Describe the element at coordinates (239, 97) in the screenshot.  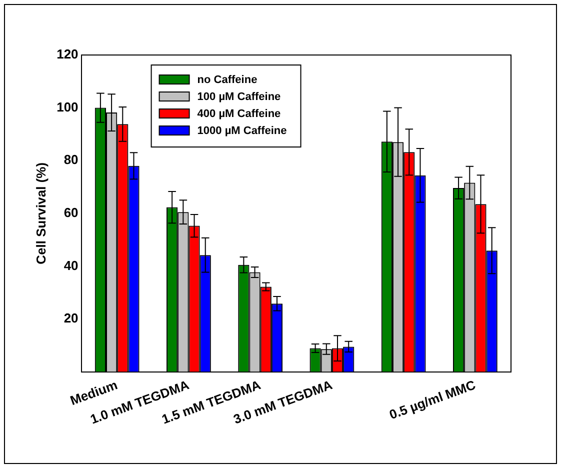
I see `legend-label: 100 µM Caffeine` at that location.